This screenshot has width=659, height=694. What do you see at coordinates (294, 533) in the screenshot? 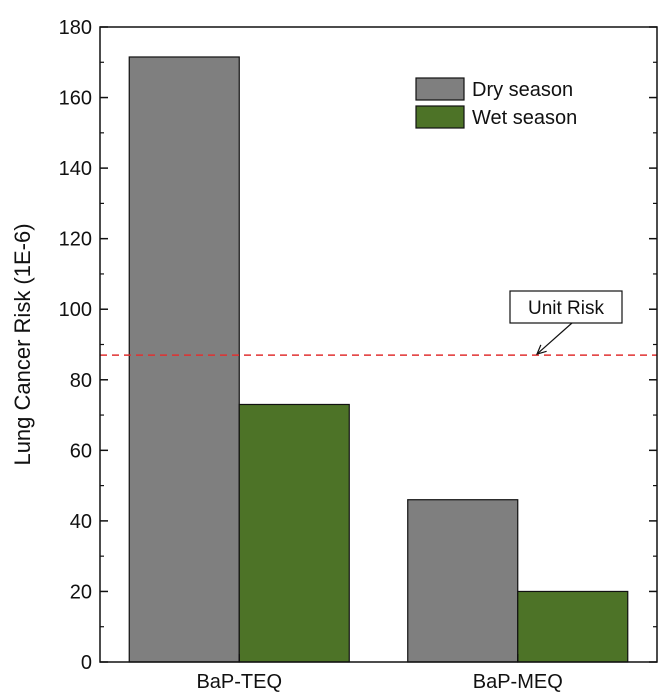
I see `bar-wet-season-bap-teq` at bounding box center [294, 533].